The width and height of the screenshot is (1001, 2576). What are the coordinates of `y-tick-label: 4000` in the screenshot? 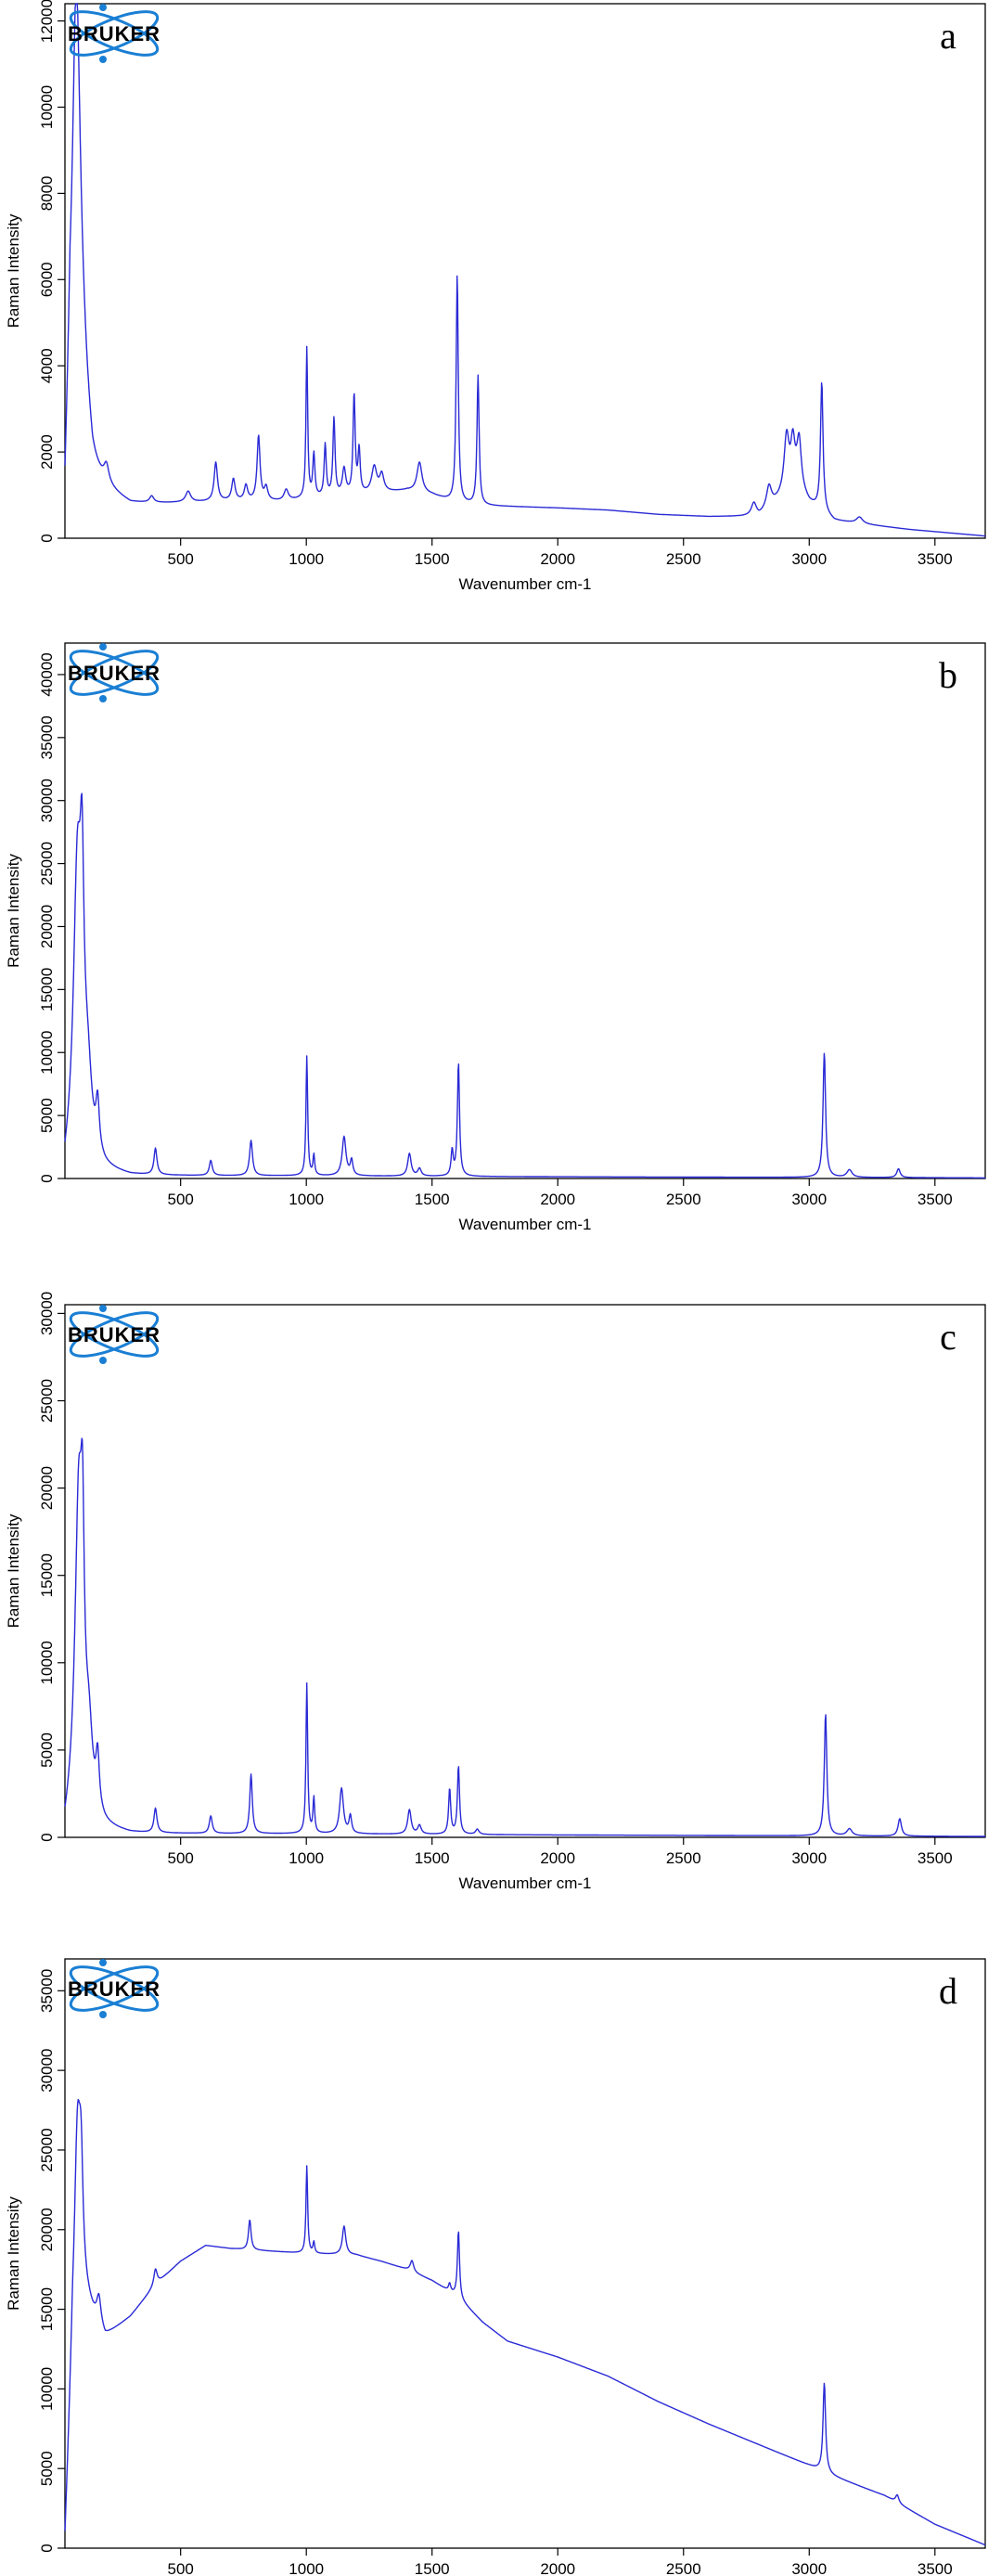 It's located at (47, 365).